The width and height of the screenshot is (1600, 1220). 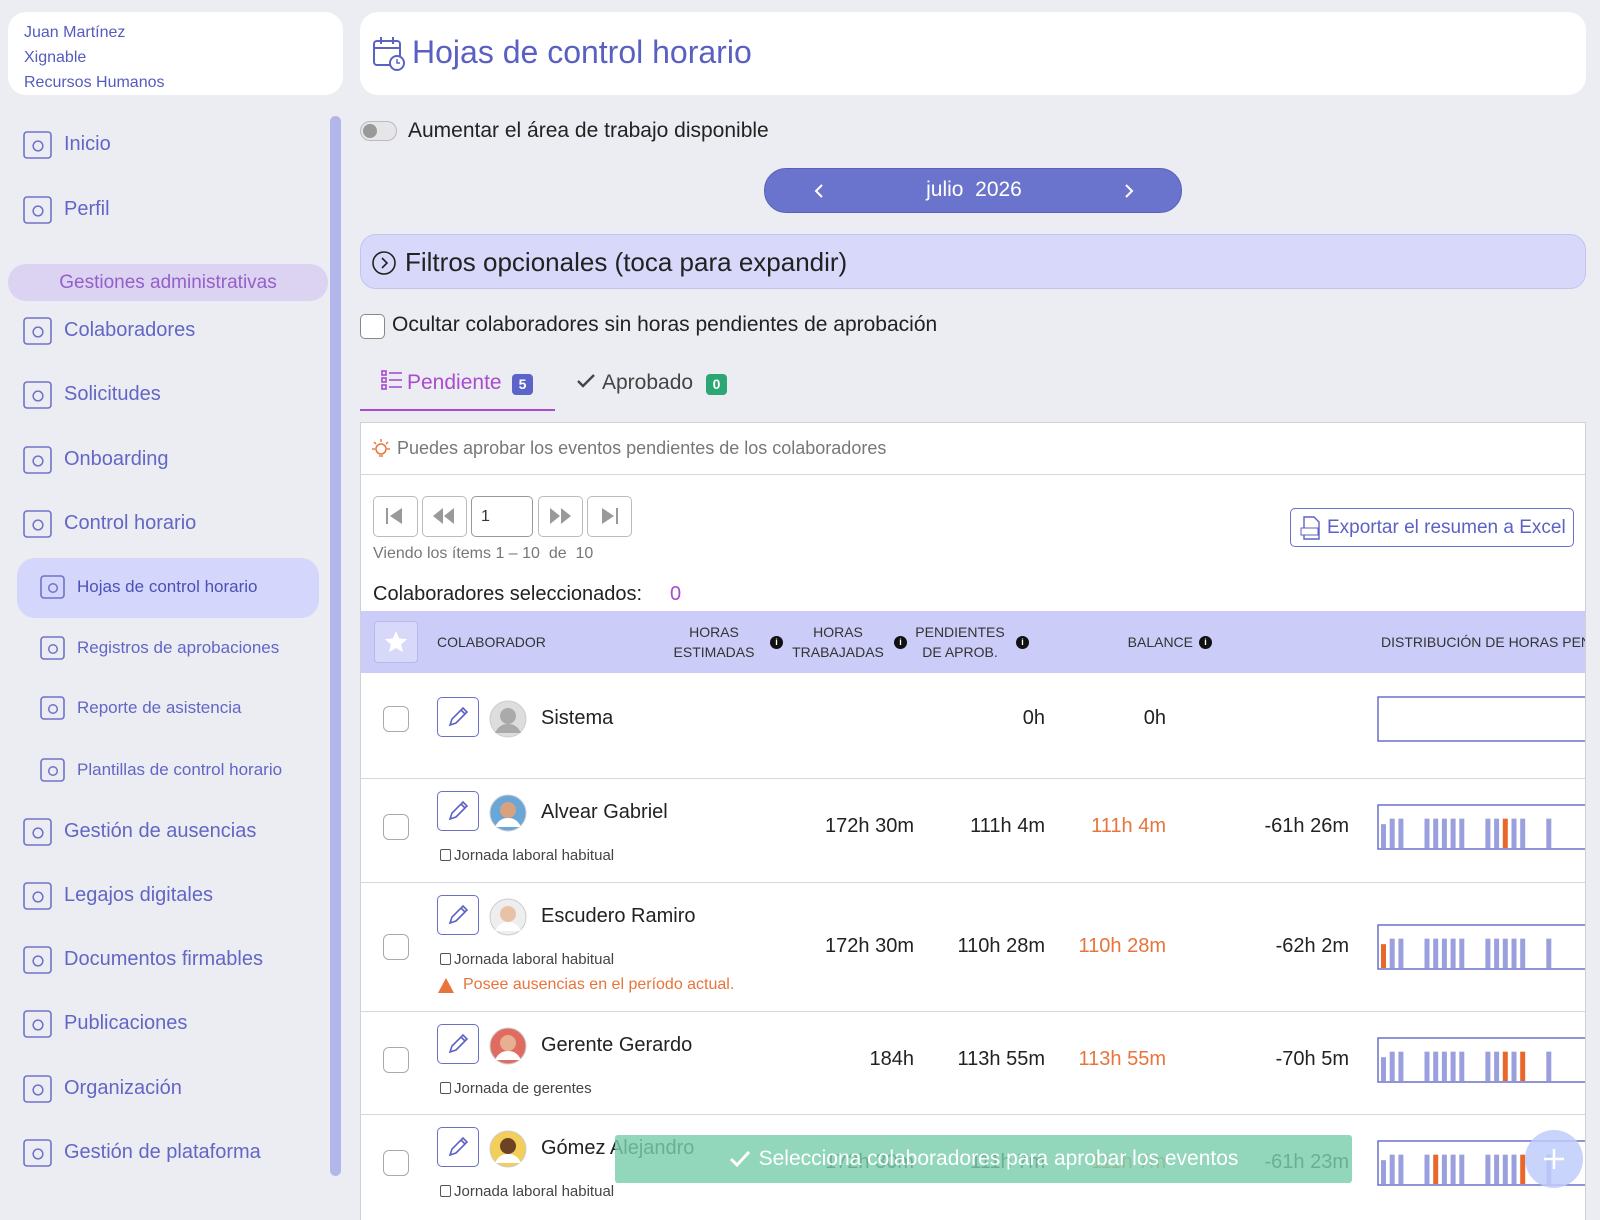 What do you see at coordinates (1001, 1059) in the screenshot?
I see `worked: 113h 55m` at bounding box center [1001, 1059].